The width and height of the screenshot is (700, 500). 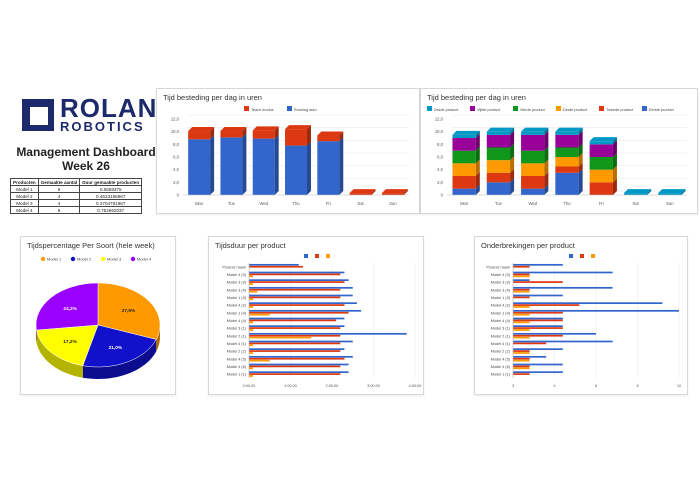 What do you see at coordinates (620, 110) in the screenshot?
I see `legend-label: Tweede product` at bounding box center [620, 110].